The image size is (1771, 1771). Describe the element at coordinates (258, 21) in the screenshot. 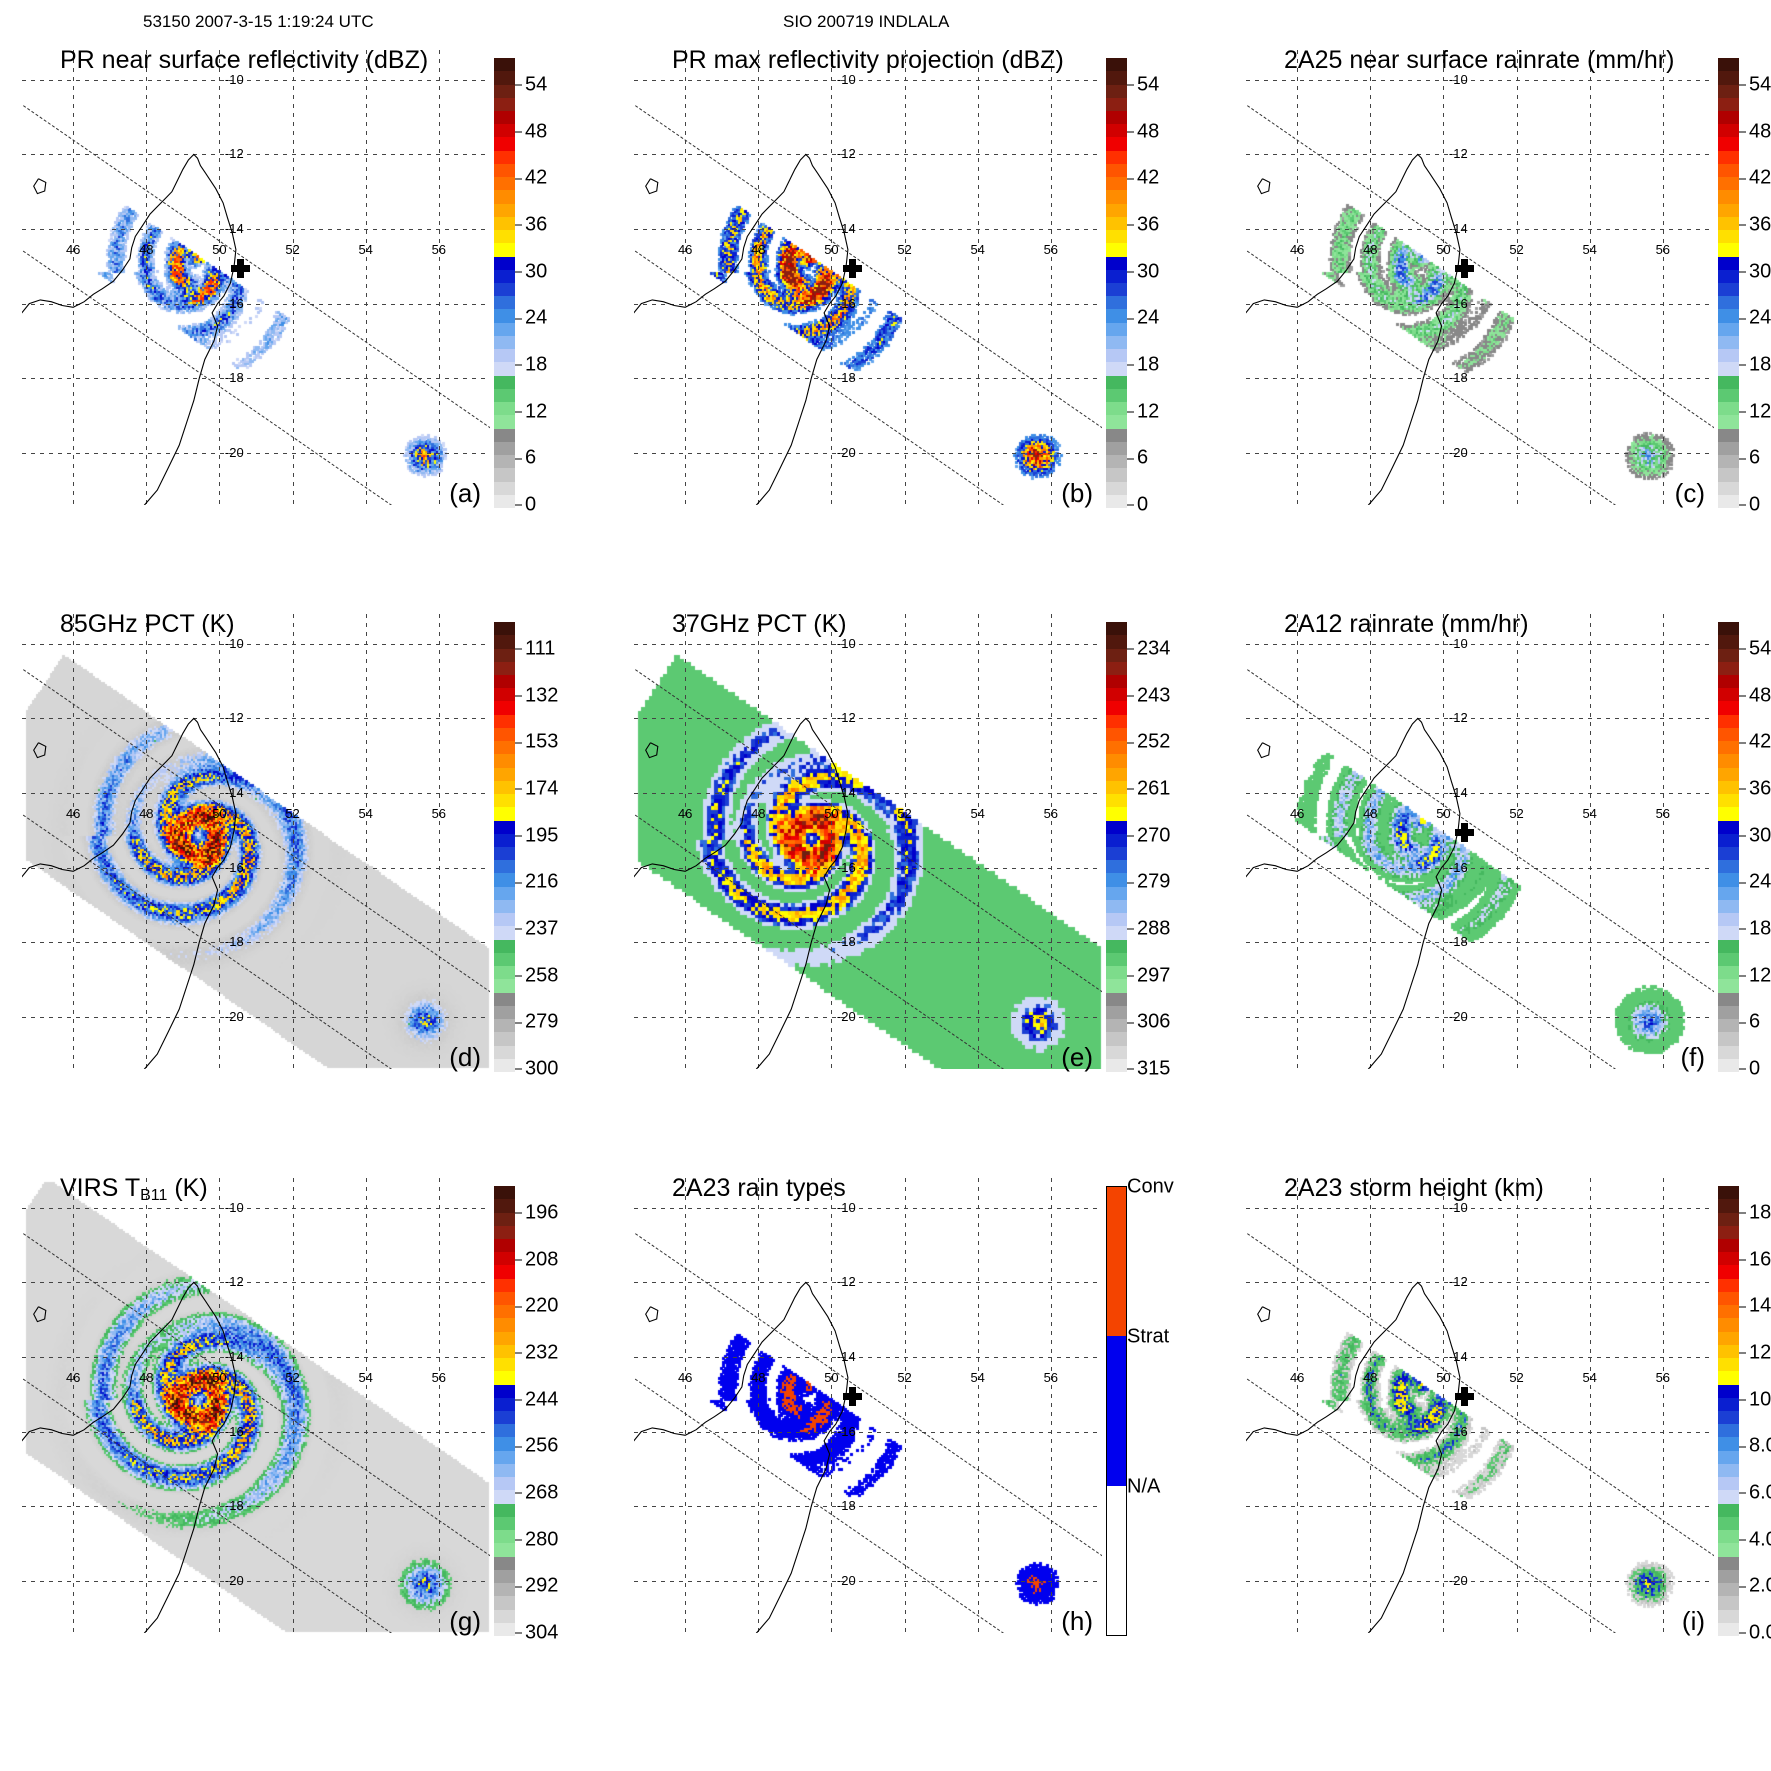

I see `header-run-id: 53150 2007-3-15 1:19:24 UTC` at that location.